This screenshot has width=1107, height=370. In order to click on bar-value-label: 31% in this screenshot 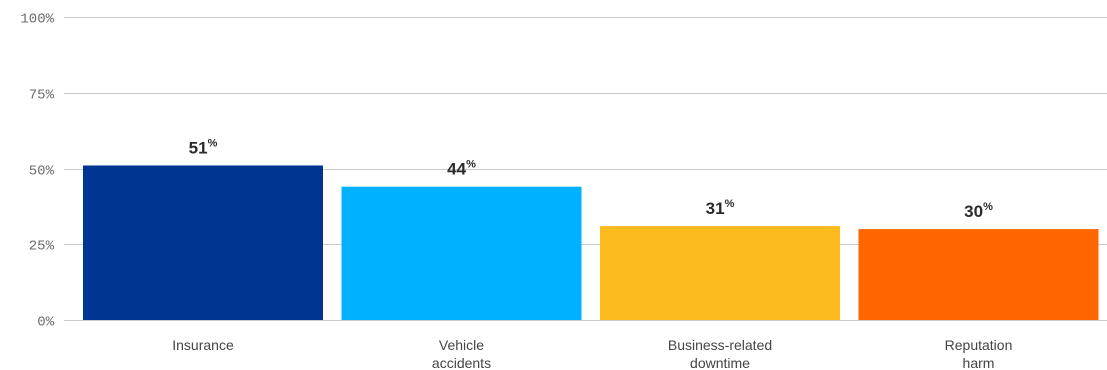, I will do `click(720, 208)`.